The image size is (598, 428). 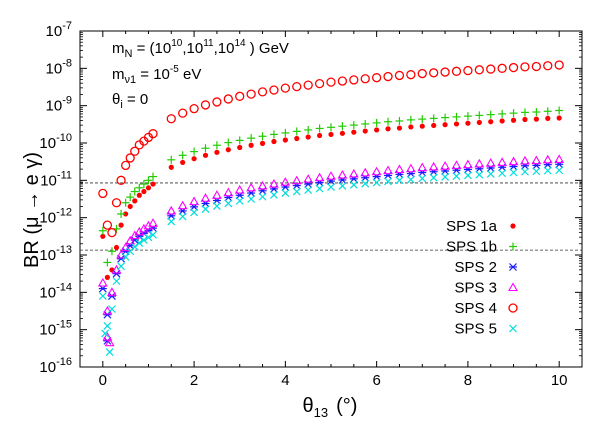 What do you see at coordinates (468, 380) in the screenshot?
I see `x-tick-label: 8` at bounding box center [468, 380].